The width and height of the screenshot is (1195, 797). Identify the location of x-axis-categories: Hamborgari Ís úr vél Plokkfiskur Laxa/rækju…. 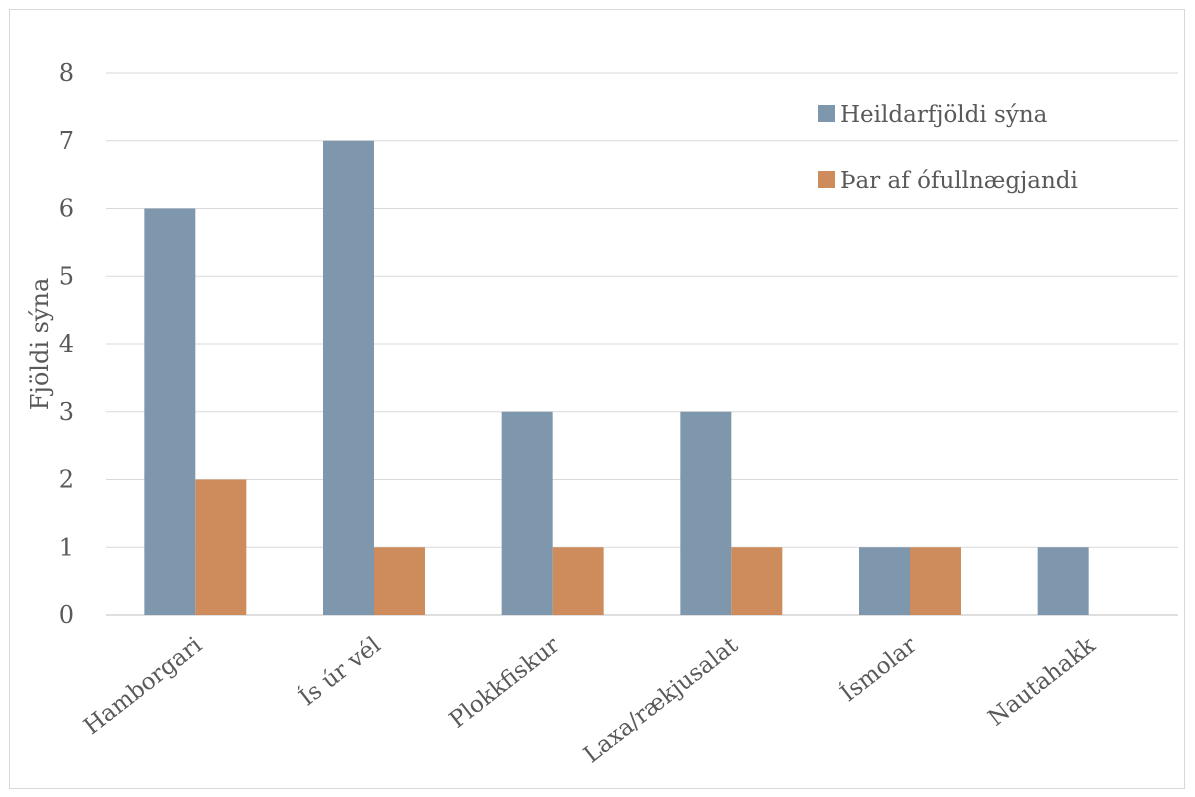
(590, 699).